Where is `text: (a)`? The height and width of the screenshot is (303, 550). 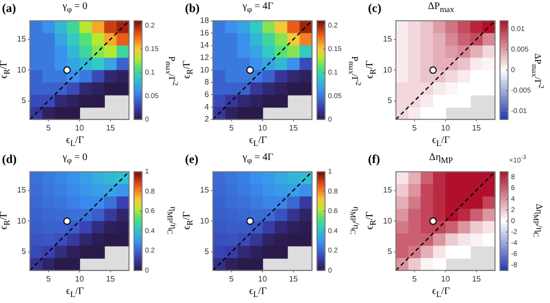
text: (a) is located at coordinates (9, 8).